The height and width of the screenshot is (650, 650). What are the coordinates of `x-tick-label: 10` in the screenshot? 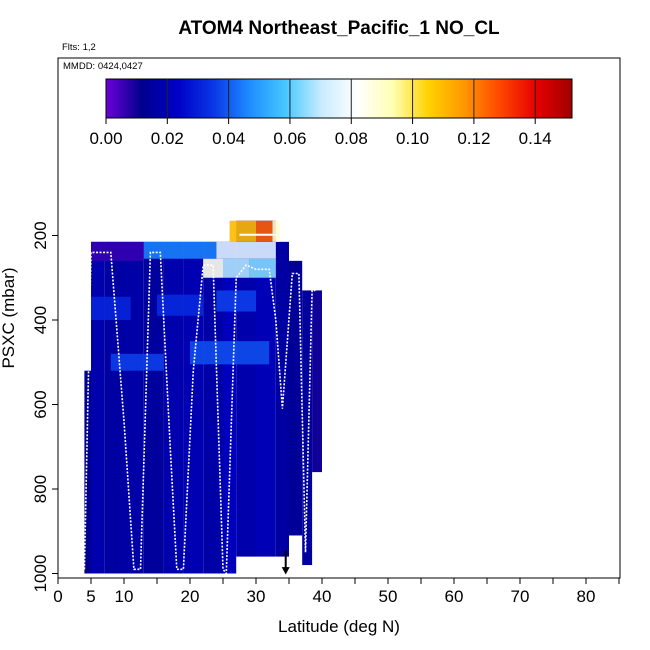 It's located at (124, 596).